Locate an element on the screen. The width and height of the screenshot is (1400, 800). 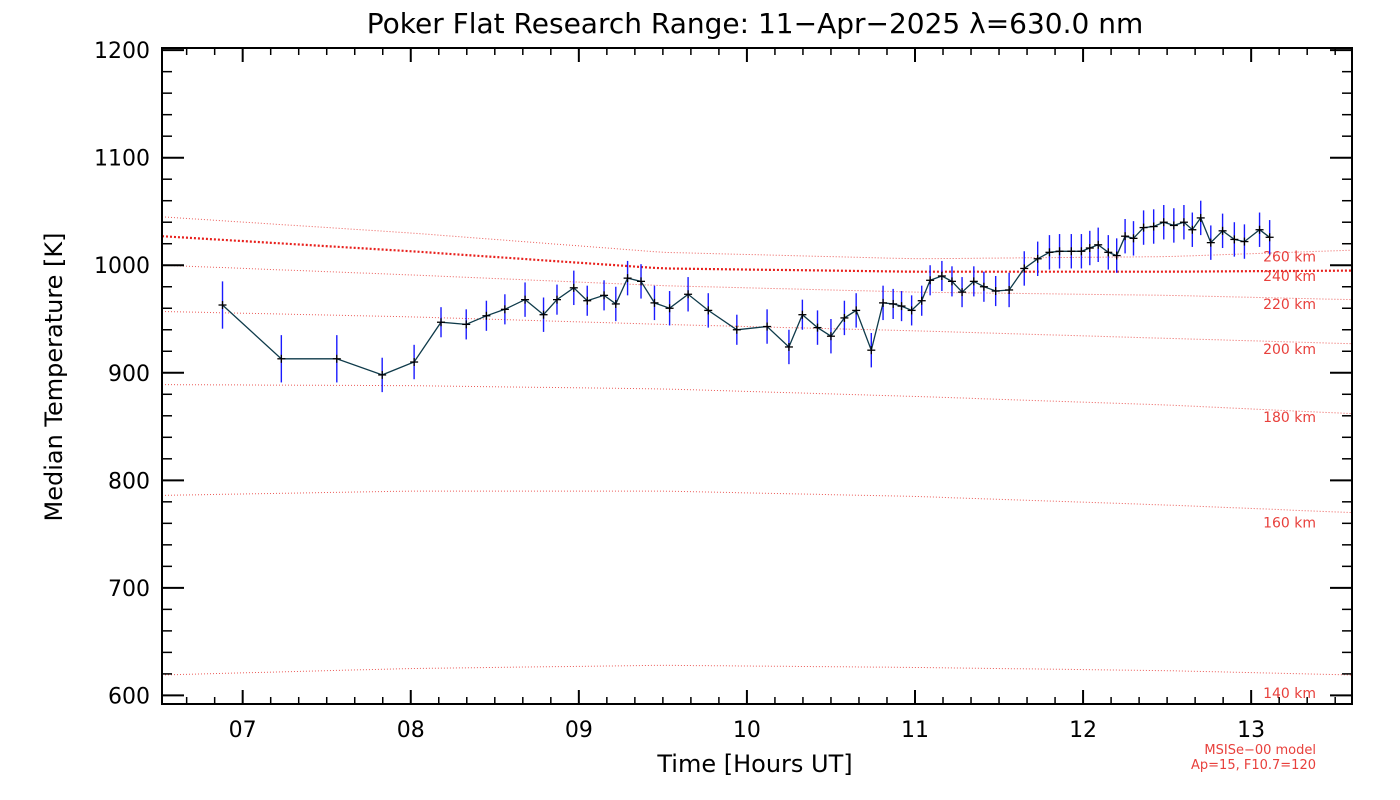
x-axis-label: Time [Hours UT] is located at coordinates (754, 764).